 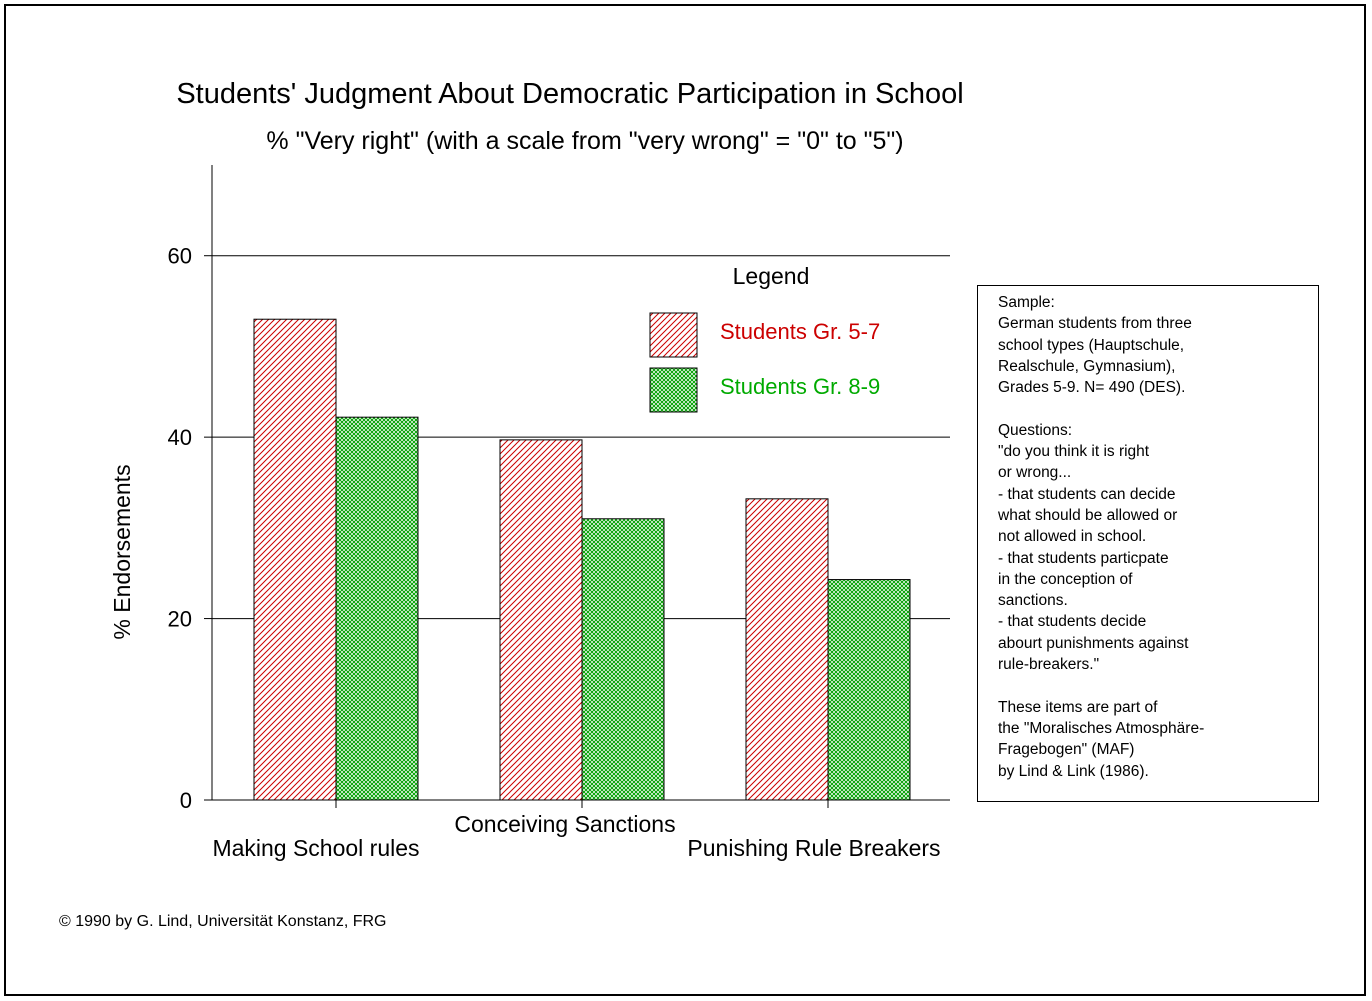 What do you see at coordinates (1026, 302) in the screenshot?
I see `note-line: Sample:` at bounding box center [1026, 302].